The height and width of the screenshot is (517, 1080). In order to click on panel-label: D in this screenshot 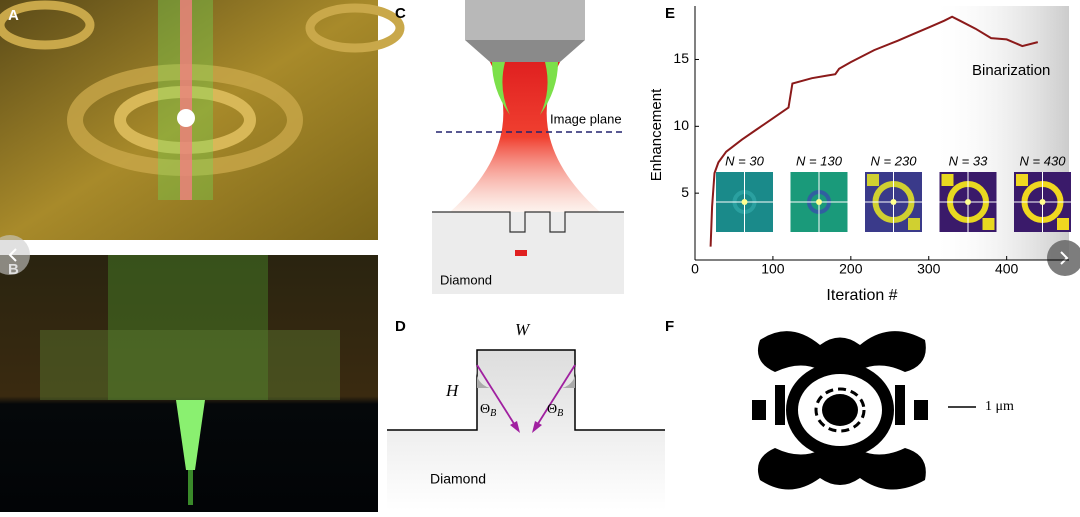, I will do `click(400, 326)`.